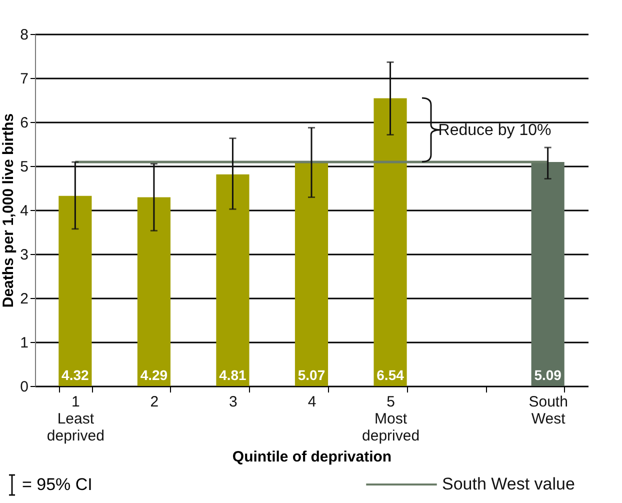 The height and width of the screenshot is (503, 622). What do you see at coordinates (495, 131) in the screenshot?
I see `annotation: Reduce by 10%` at bounding box center [495, 131].